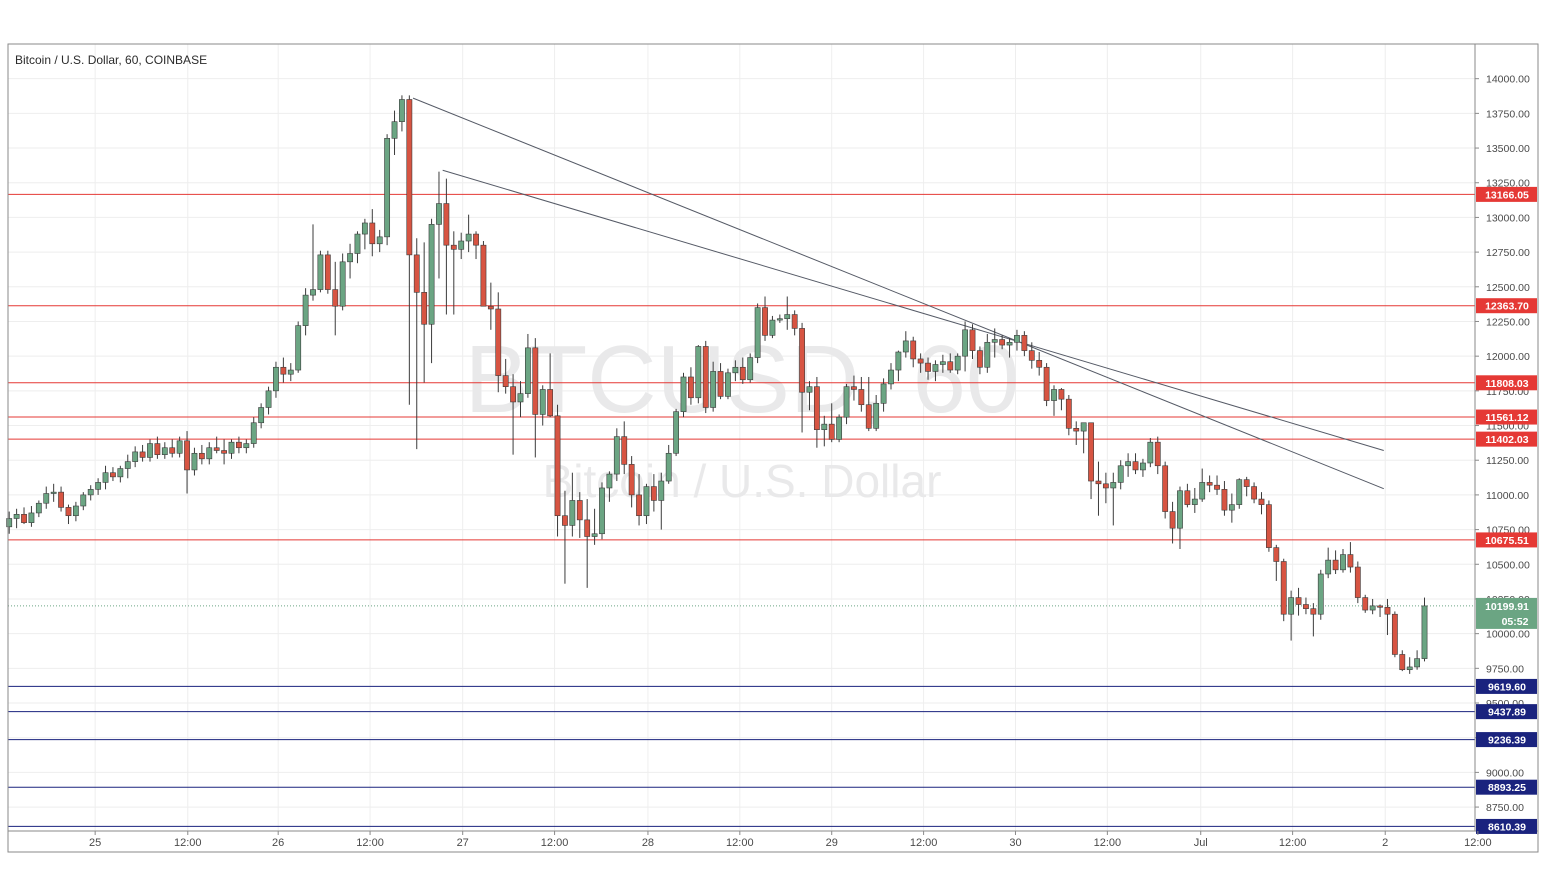 The height and width of the screenshot is (873, 1545). What do you see at coordinates (1508, 253) in the screenshot?
I see `price-tick-label: 12750.00` at bounding box center [1508, 253].